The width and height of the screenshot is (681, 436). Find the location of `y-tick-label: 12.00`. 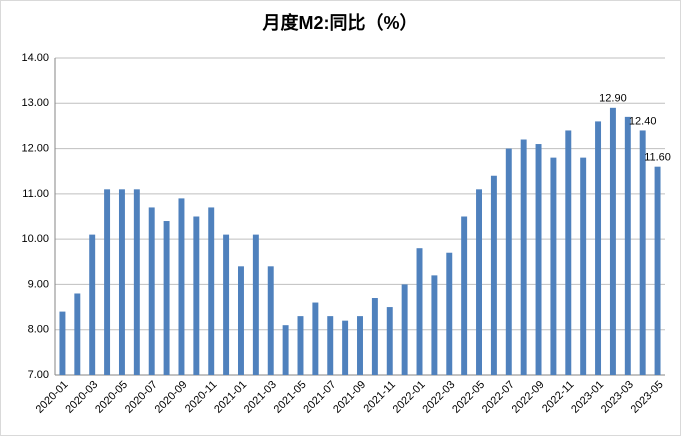

y-tick-label: 12.00 is located at coordinates (35, 148).